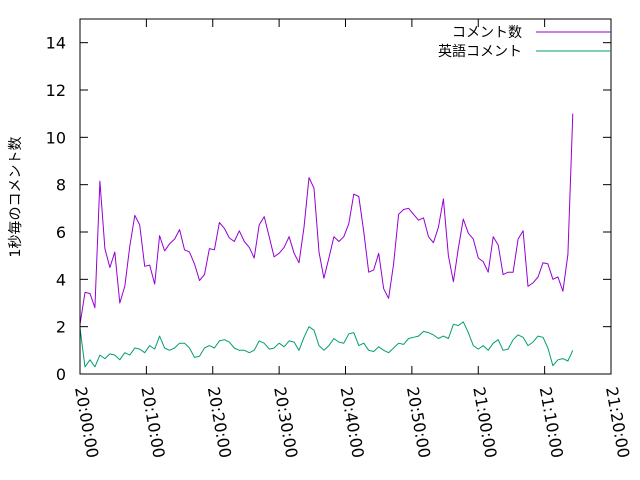 This screenshot has height=480, width=640. What do you see at coordinates (61, 232) in the screenshot?
I see `y-tick-label: 6` at bounding box center [61, 232].